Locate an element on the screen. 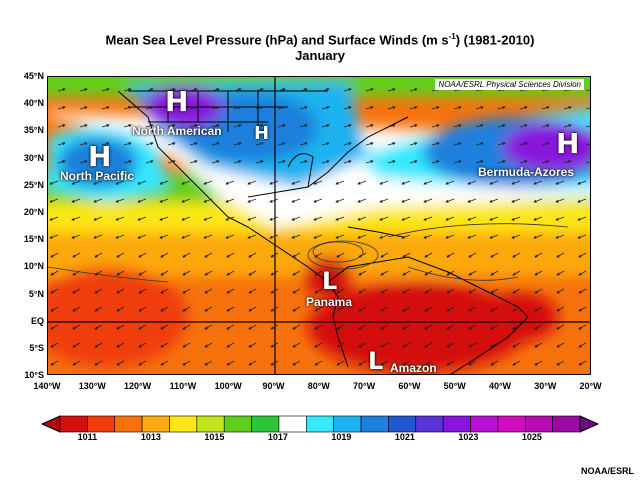 The width and height of the screenshot is (640, 480). label-north-pacific: North Pacific is located at coordinates (97, 176).